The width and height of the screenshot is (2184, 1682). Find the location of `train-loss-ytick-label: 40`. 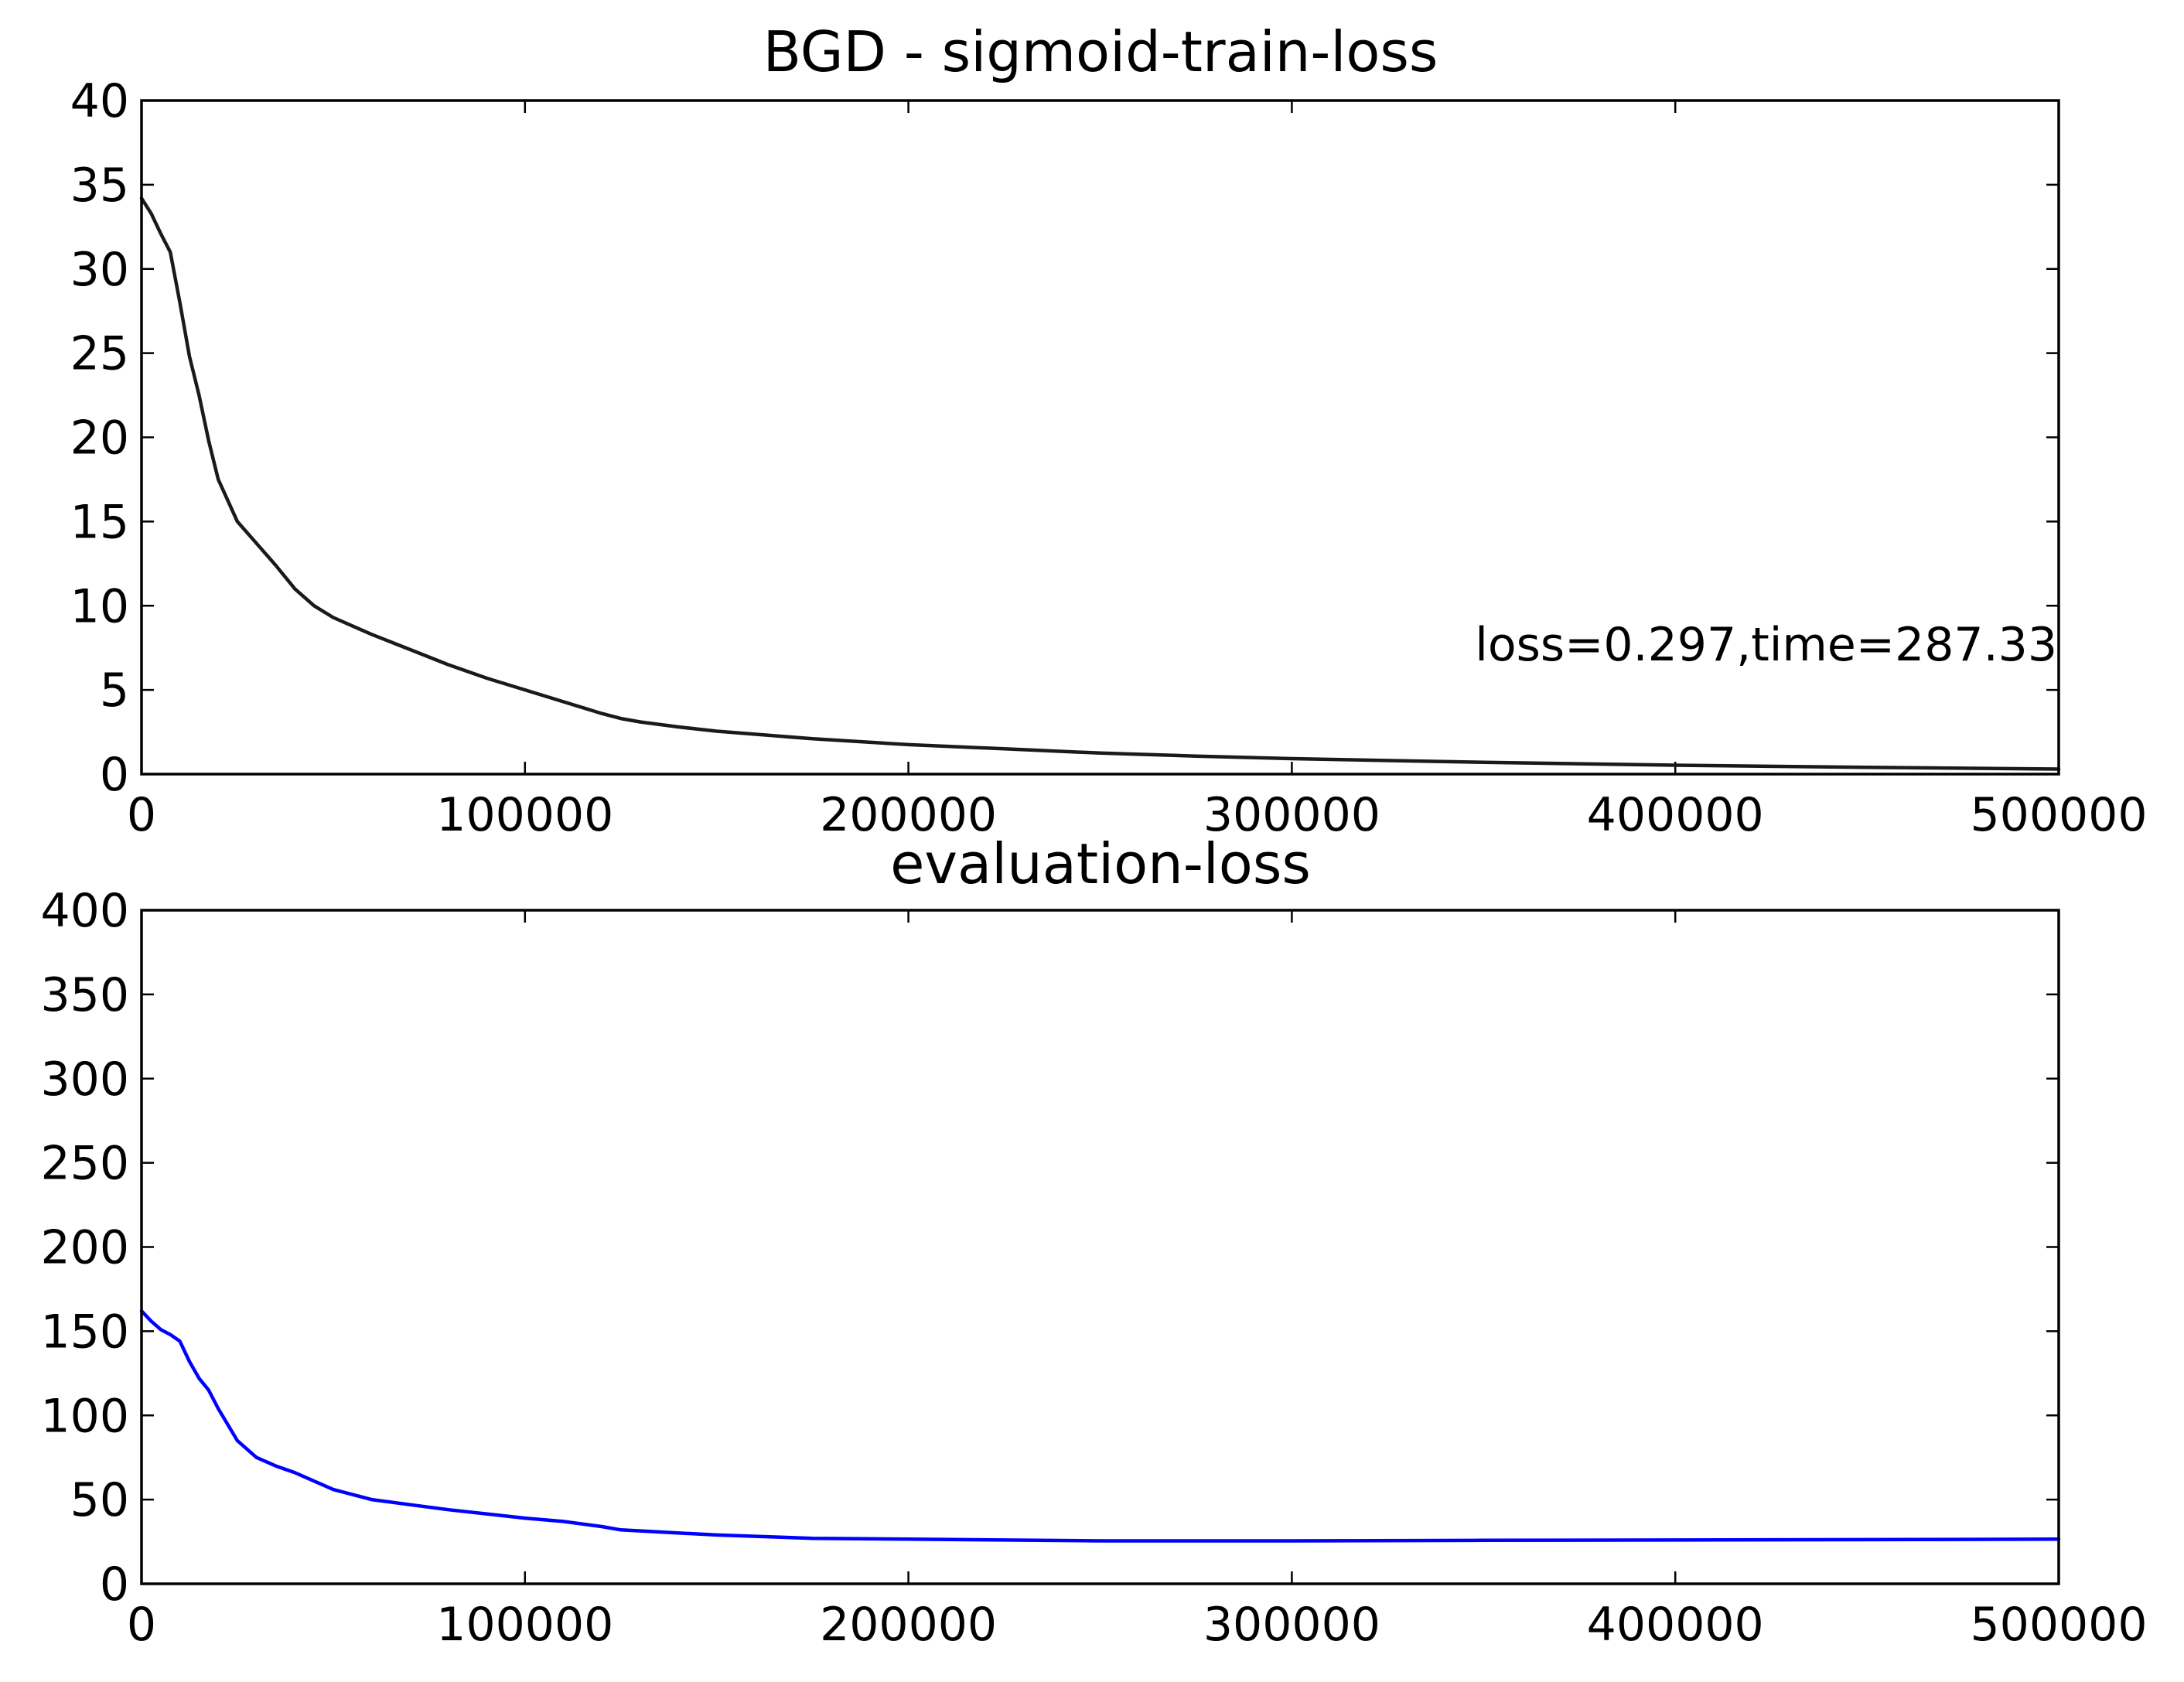

train-loss-ytick-label: 40 is located at coordinates (100, 101).